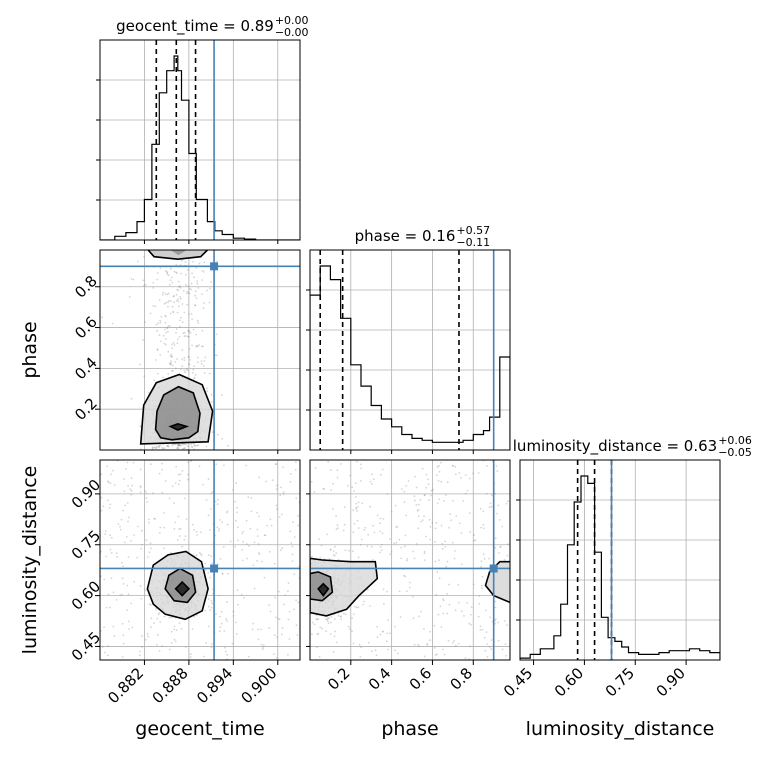  Describe the element at coordinates (200, 147) in the screenshot. I see `hist-step-geocent_time` at that location.